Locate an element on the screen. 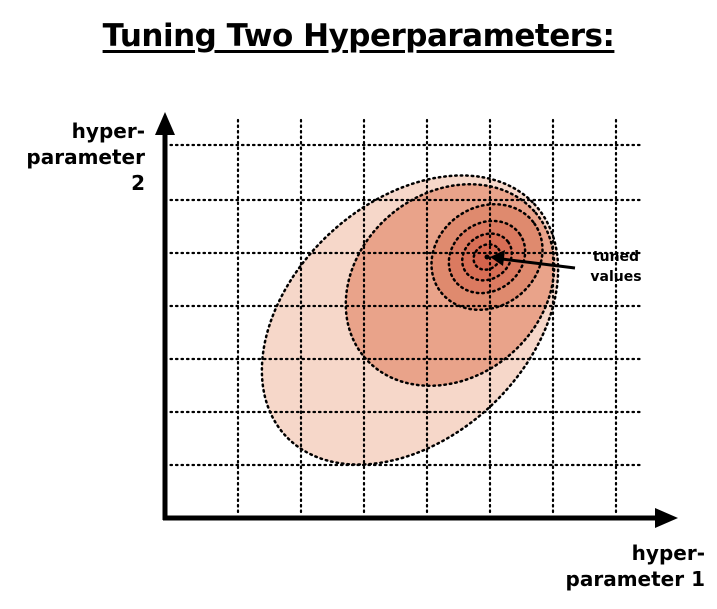 This screenshot has height=609, width=717. callout-line1: tuned is located at coordinates (616, 257).